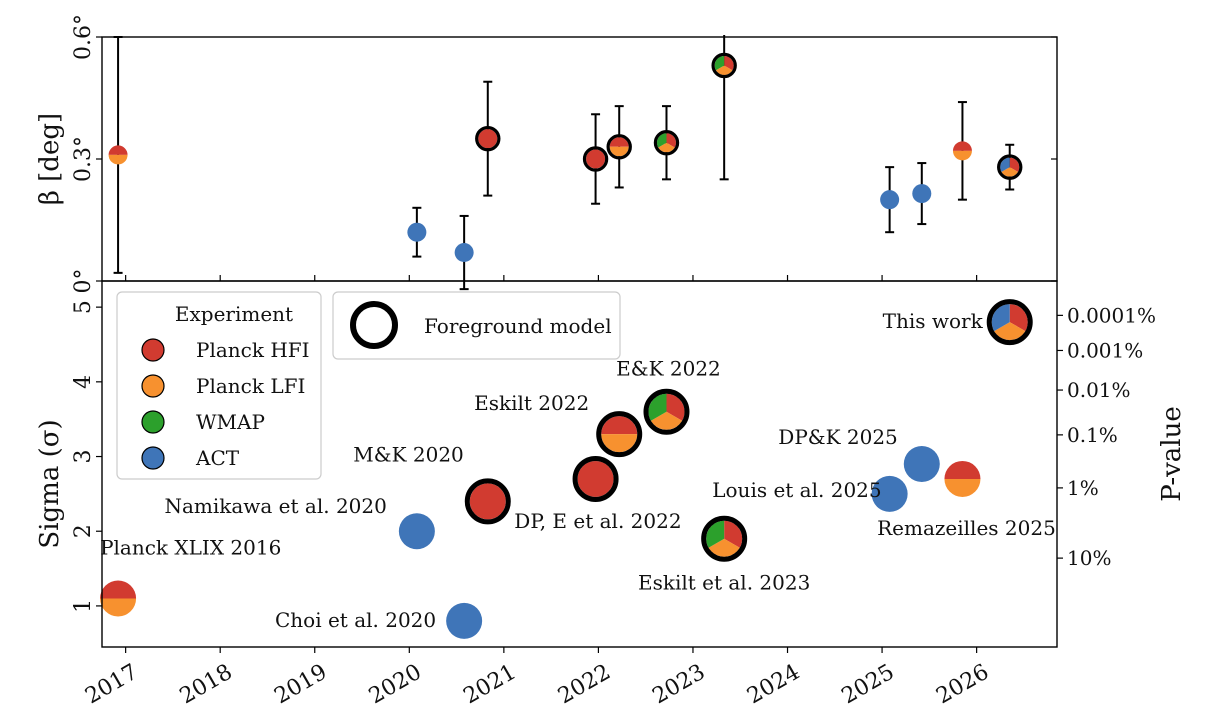 The width and height of the screenshot is (1207, 725). Describe the element at coordinates (889, 493) in the screenshot. I see `bottom-marker-louis-et-al-2025` at that location.